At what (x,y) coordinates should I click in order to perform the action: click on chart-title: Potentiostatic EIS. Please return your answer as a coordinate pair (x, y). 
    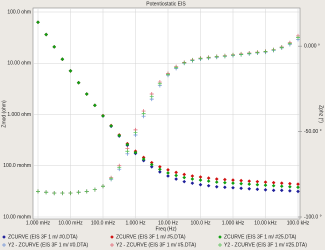
    Looking at the image, I should click on (166, 4).